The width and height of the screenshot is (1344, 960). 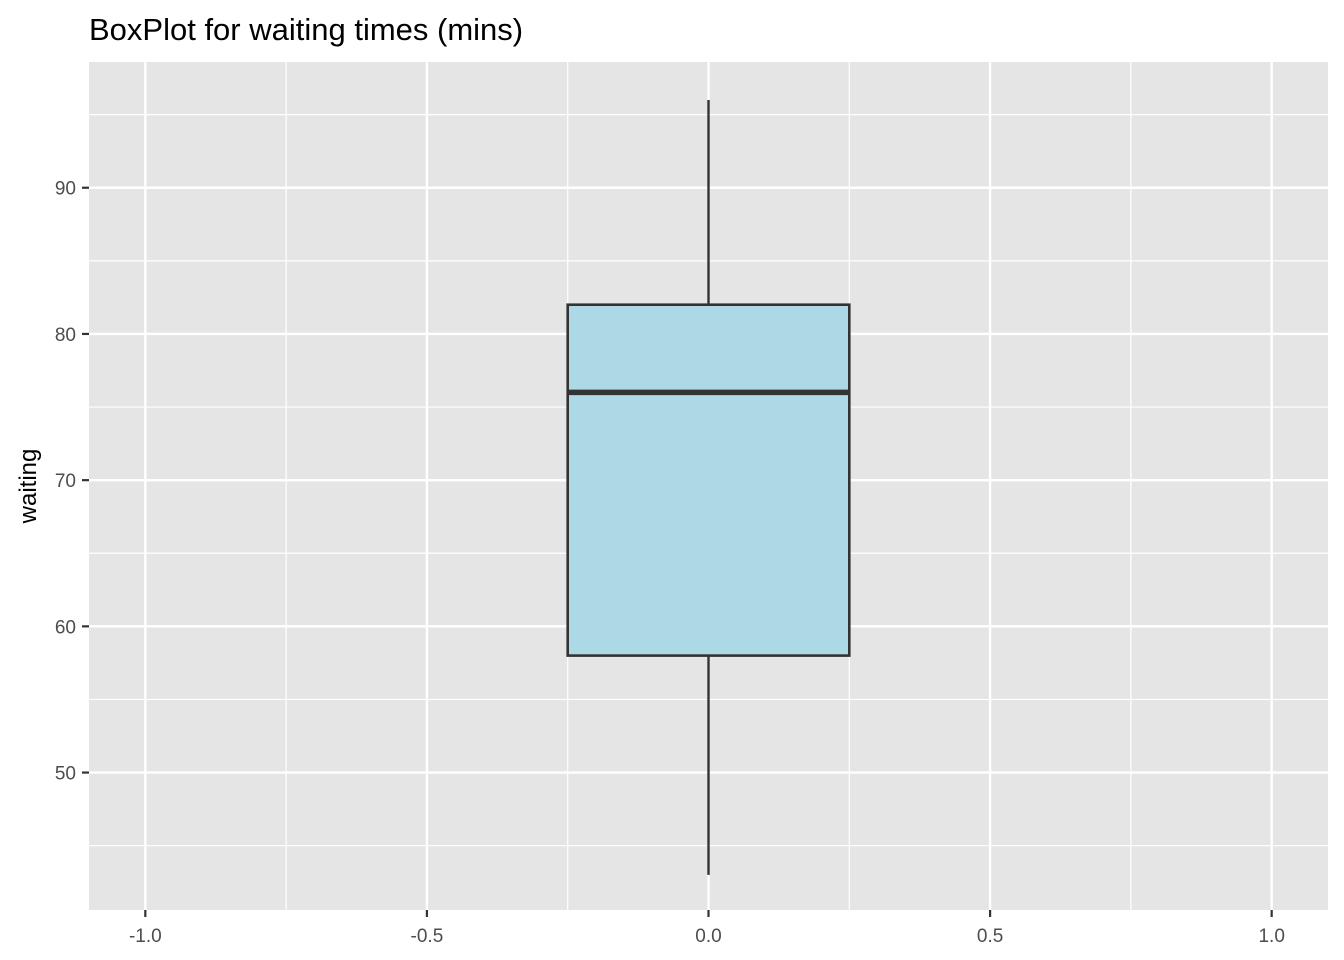 I want to click on y-tick-label: 70, so click(x=65, y=481).